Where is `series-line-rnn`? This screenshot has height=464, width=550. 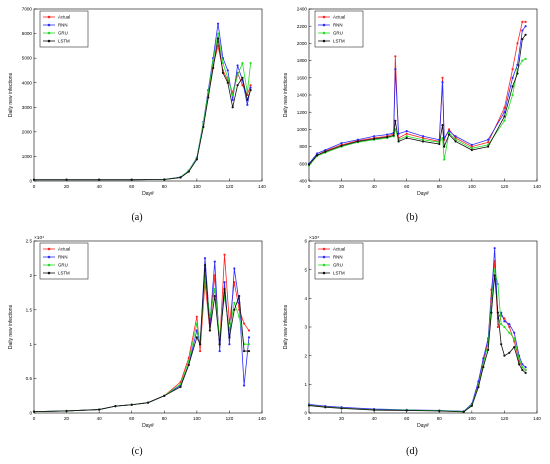
series-line-rnn is located at coordinates (417, 95).